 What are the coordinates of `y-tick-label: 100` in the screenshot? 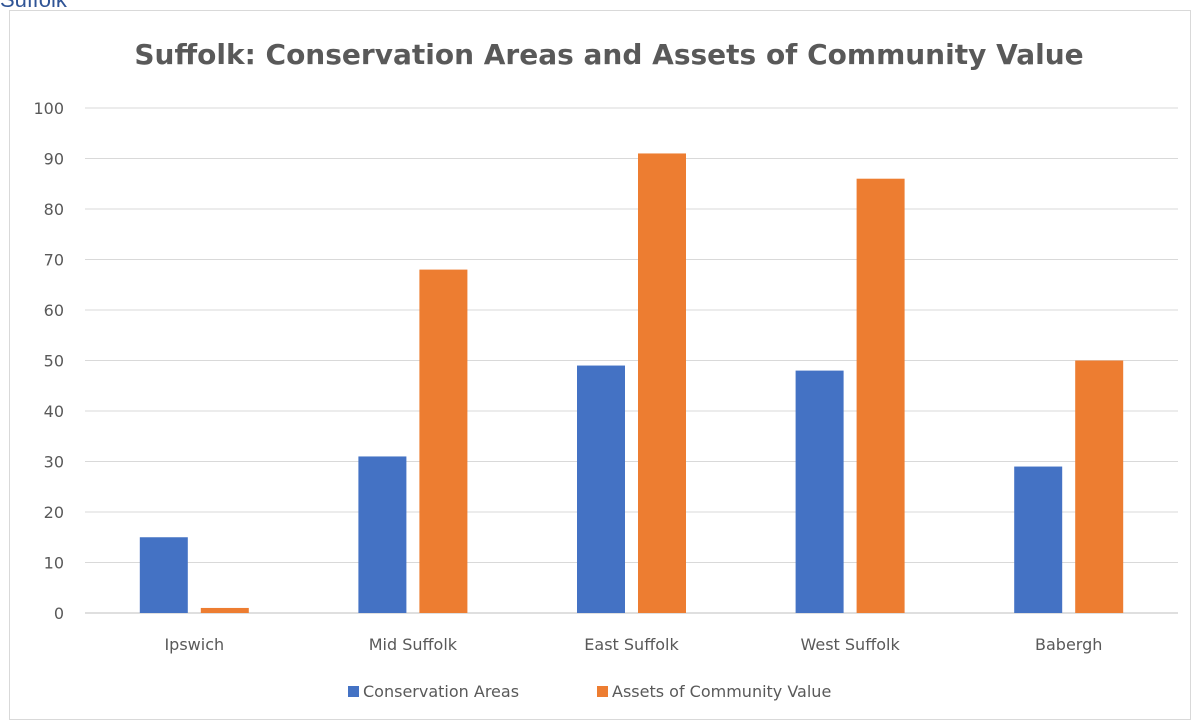 It's located at (48, 108).